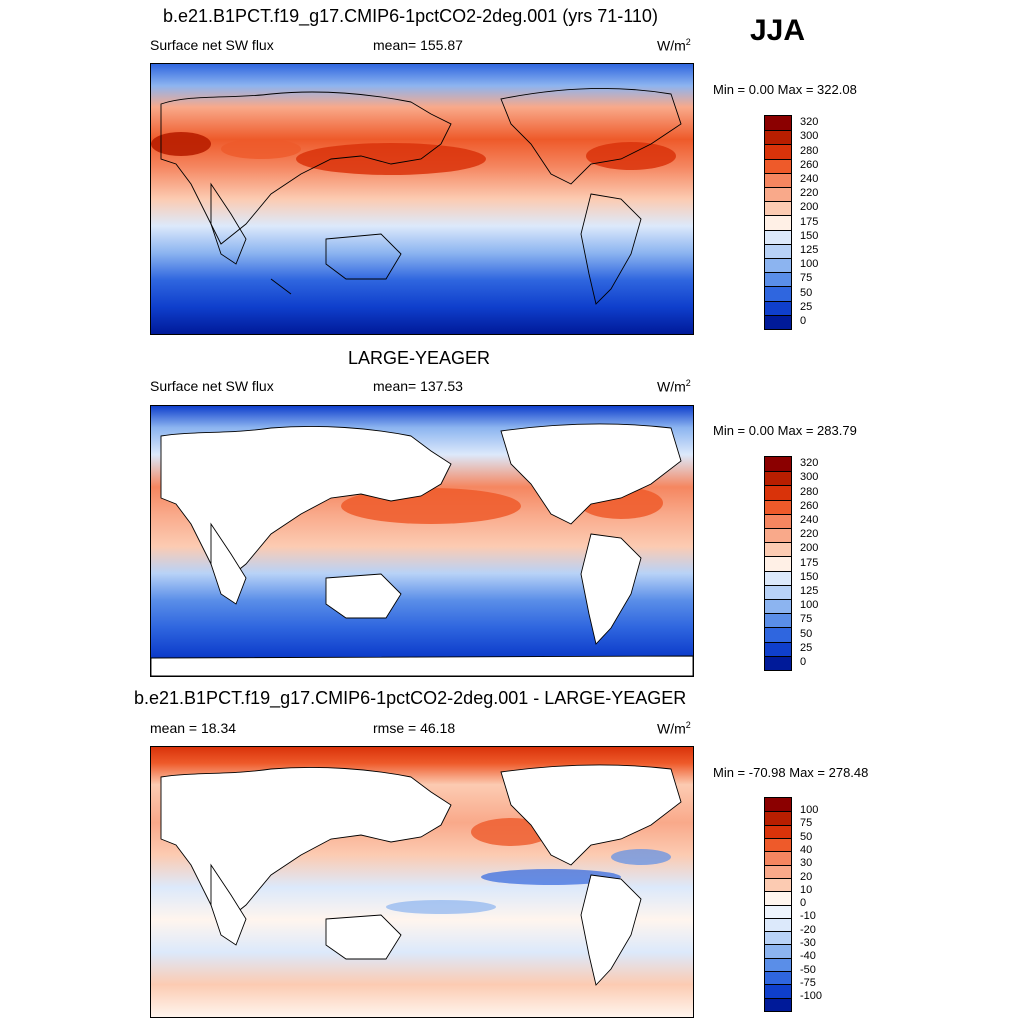  What do you see at coordinates (422, 199) in the screenshot?
I see `panel1-map` at bounding box center [422, 199].